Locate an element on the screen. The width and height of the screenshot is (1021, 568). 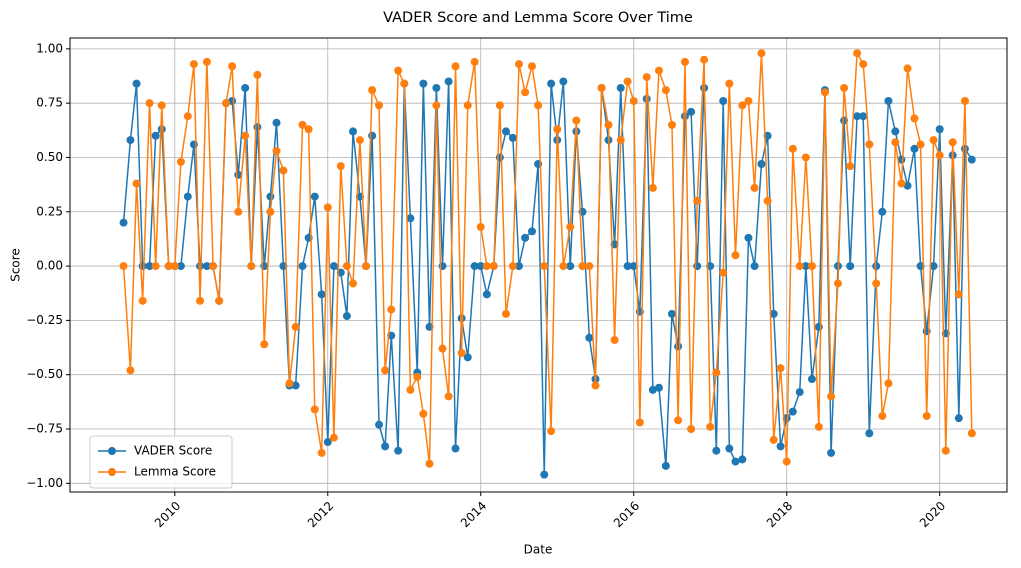
legend-box is located at coordinates (161, 462).